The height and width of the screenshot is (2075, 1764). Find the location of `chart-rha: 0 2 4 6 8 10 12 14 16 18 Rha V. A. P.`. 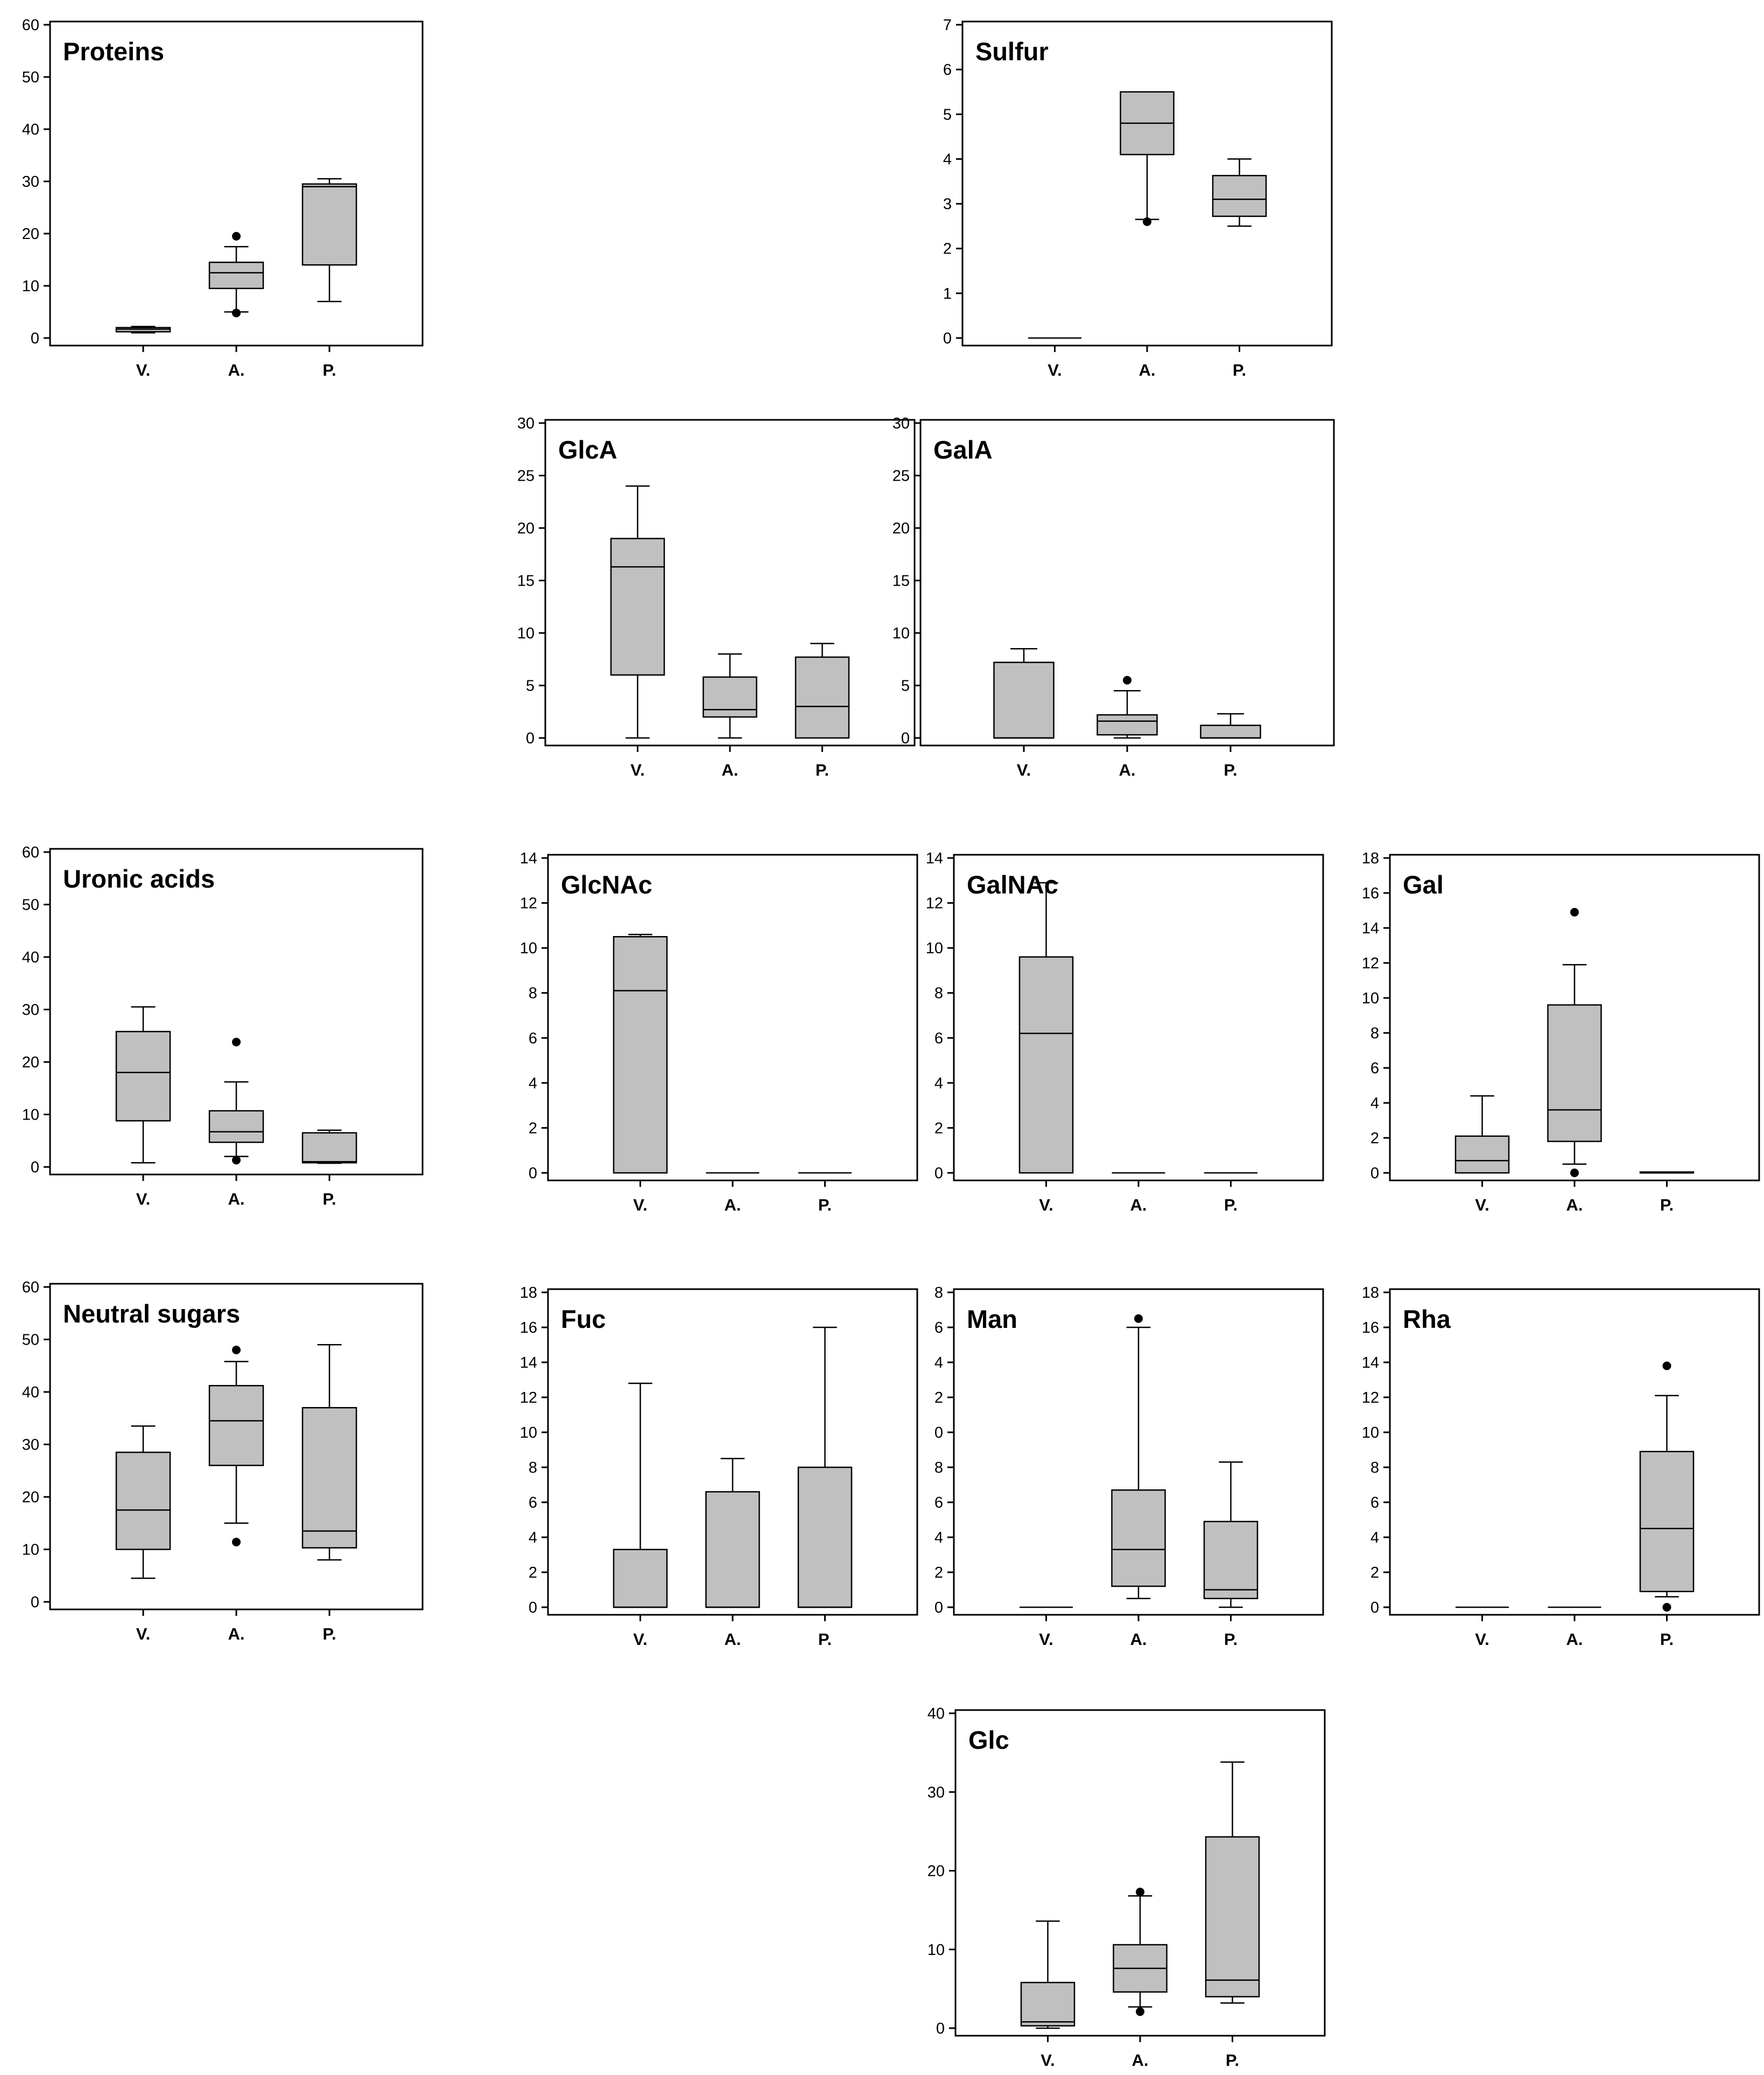

chart-rha: 0 2 4 6 8 10 12 14 16 18 Rha V. A. P. is located at coordinates (1561, 1466).